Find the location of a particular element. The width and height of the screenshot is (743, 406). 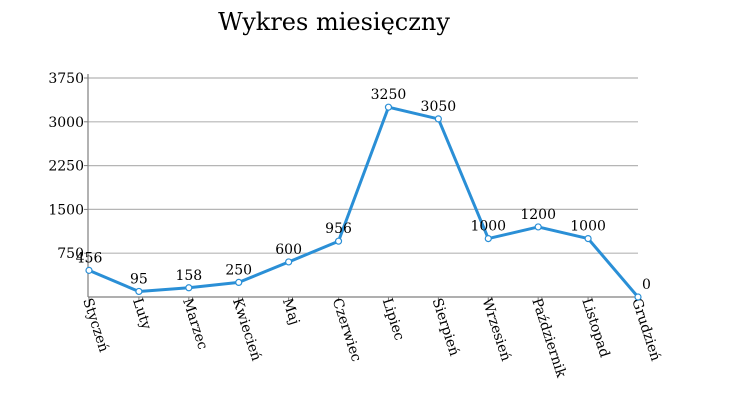

data-label: 250 is located at coordinates (238, 270).